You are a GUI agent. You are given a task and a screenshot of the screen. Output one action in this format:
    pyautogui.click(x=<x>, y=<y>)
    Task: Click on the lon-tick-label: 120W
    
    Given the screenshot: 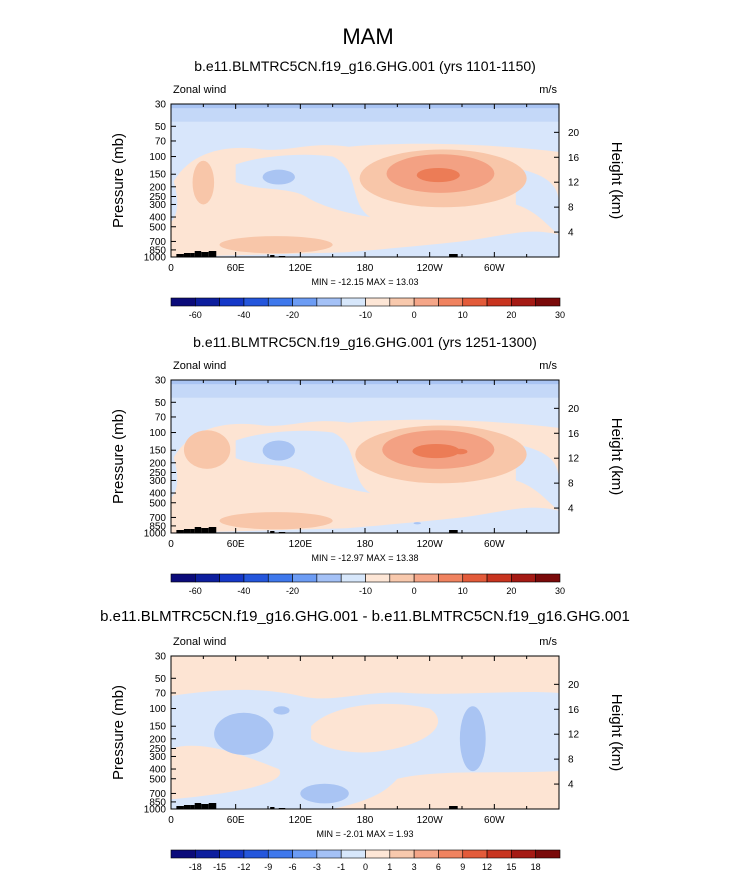 What is the action you would take?
    pyautogui.click(x=430, y=820)
    